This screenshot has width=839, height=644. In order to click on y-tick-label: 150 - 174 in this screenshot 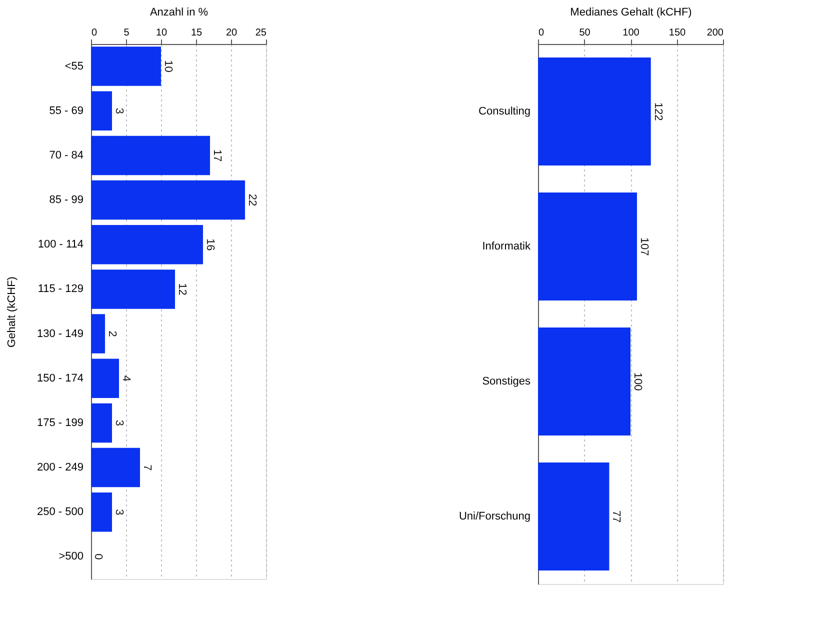, I will do `click(60, 378)`.